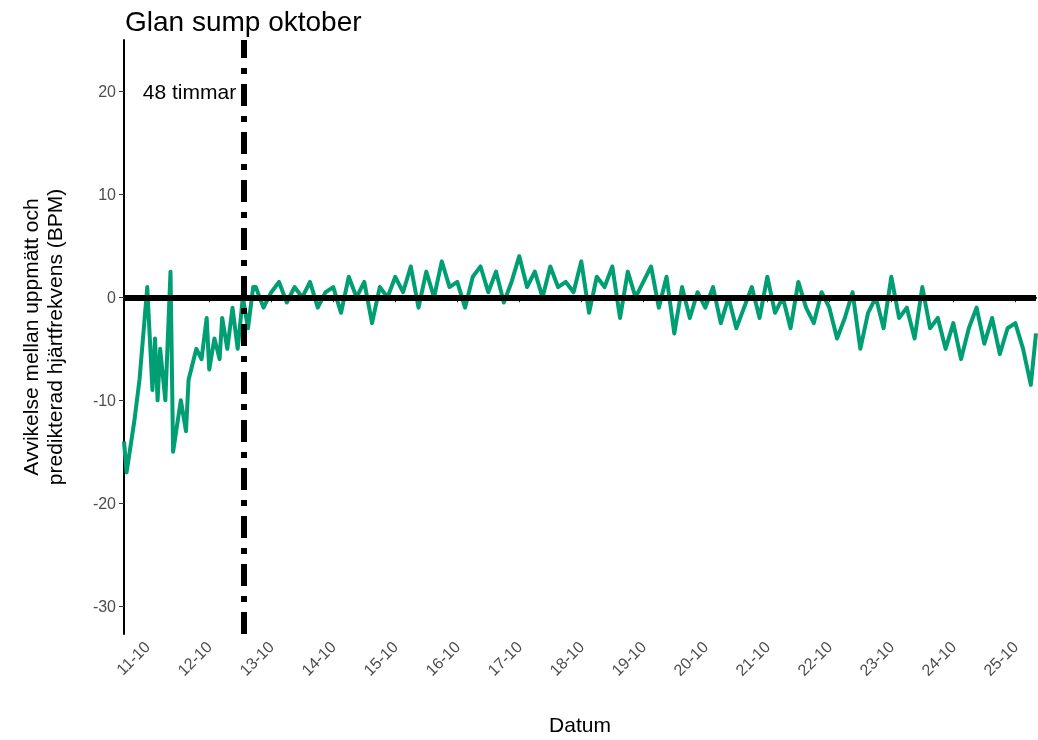 The width and height of the screenshot is (1038, 740). What do you see at coordinates (112, 297) in the screenshot?
I see `y-tick-label: 0` at bounding box center [112, 297].